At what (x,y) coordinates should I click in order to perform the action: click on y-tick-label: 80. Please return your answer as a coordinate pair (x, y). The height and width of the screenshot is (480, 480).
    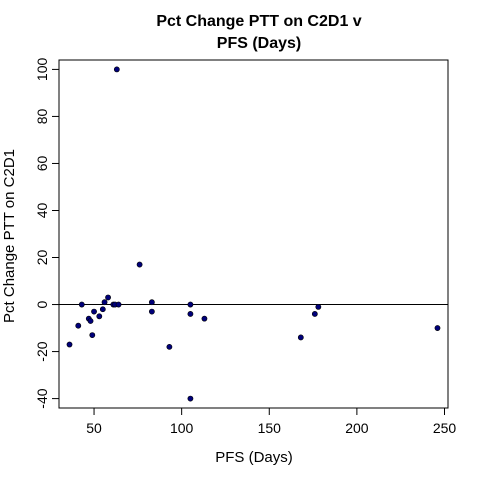
    Looking at the image, I should click on (42, 116).